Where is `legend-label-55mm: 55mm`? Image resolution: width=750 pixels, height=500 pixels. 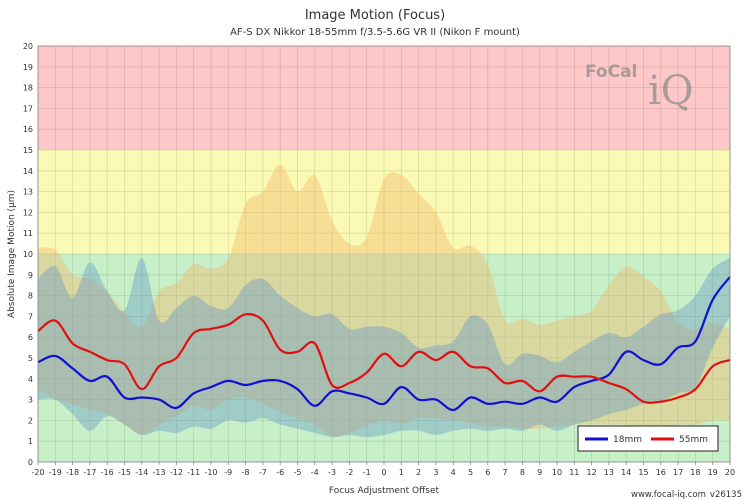
legend-label-55mm: 55mm is located at coordinates (693, 440).